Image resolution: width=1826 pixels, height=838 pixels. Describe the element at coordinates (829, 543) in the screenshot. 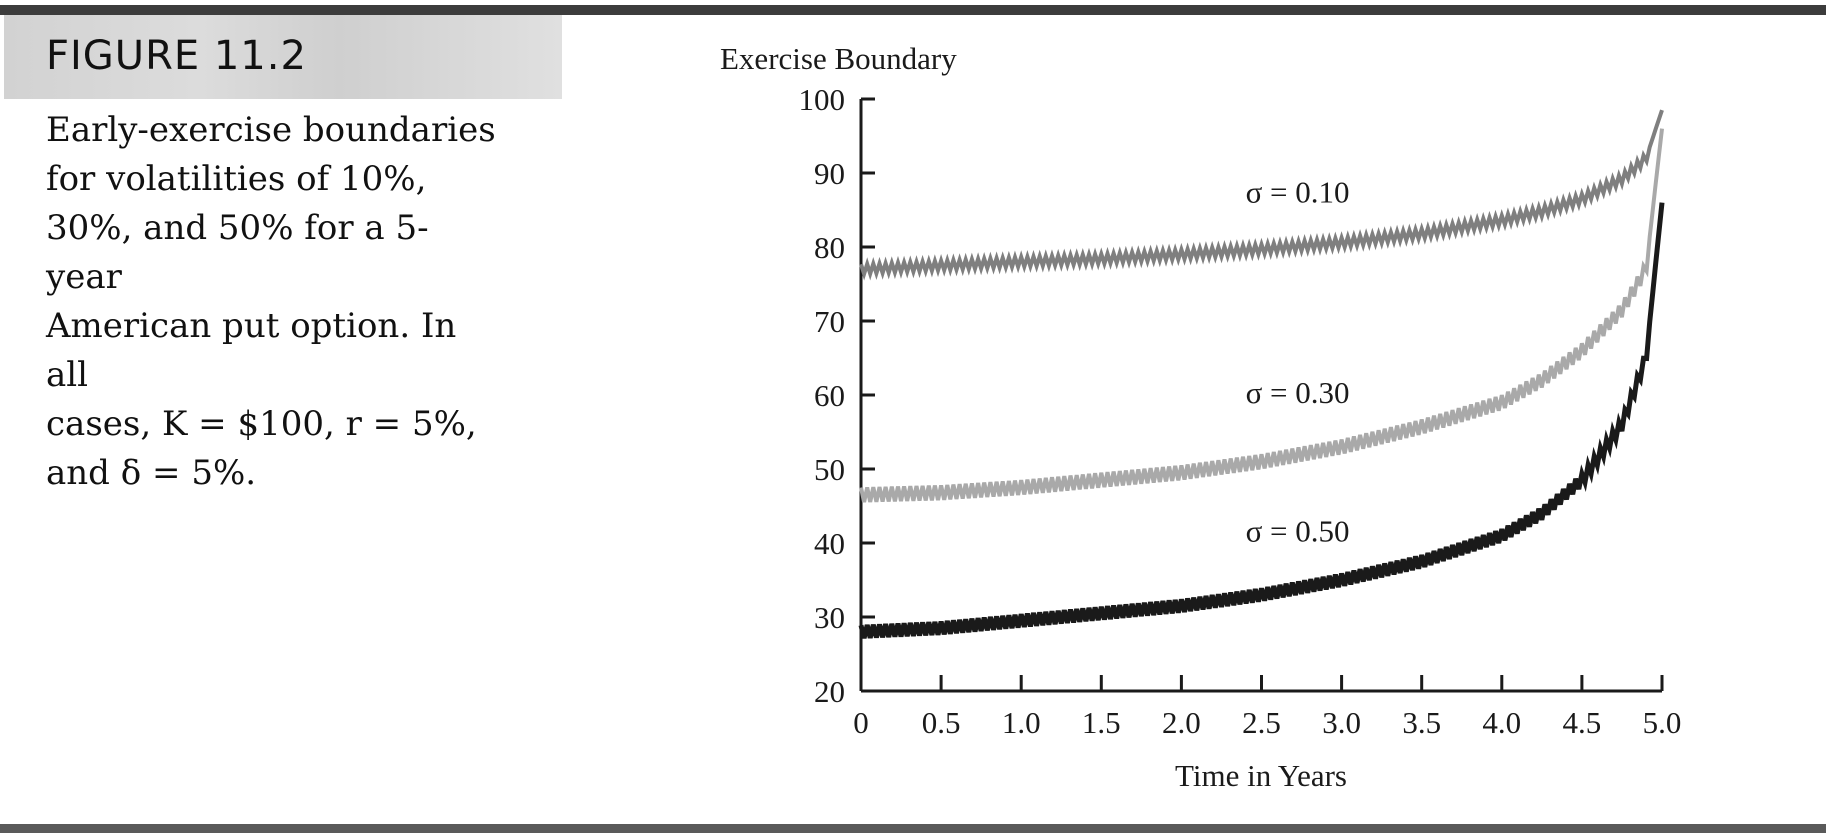

I see `y-tick-label: 40` at that location.